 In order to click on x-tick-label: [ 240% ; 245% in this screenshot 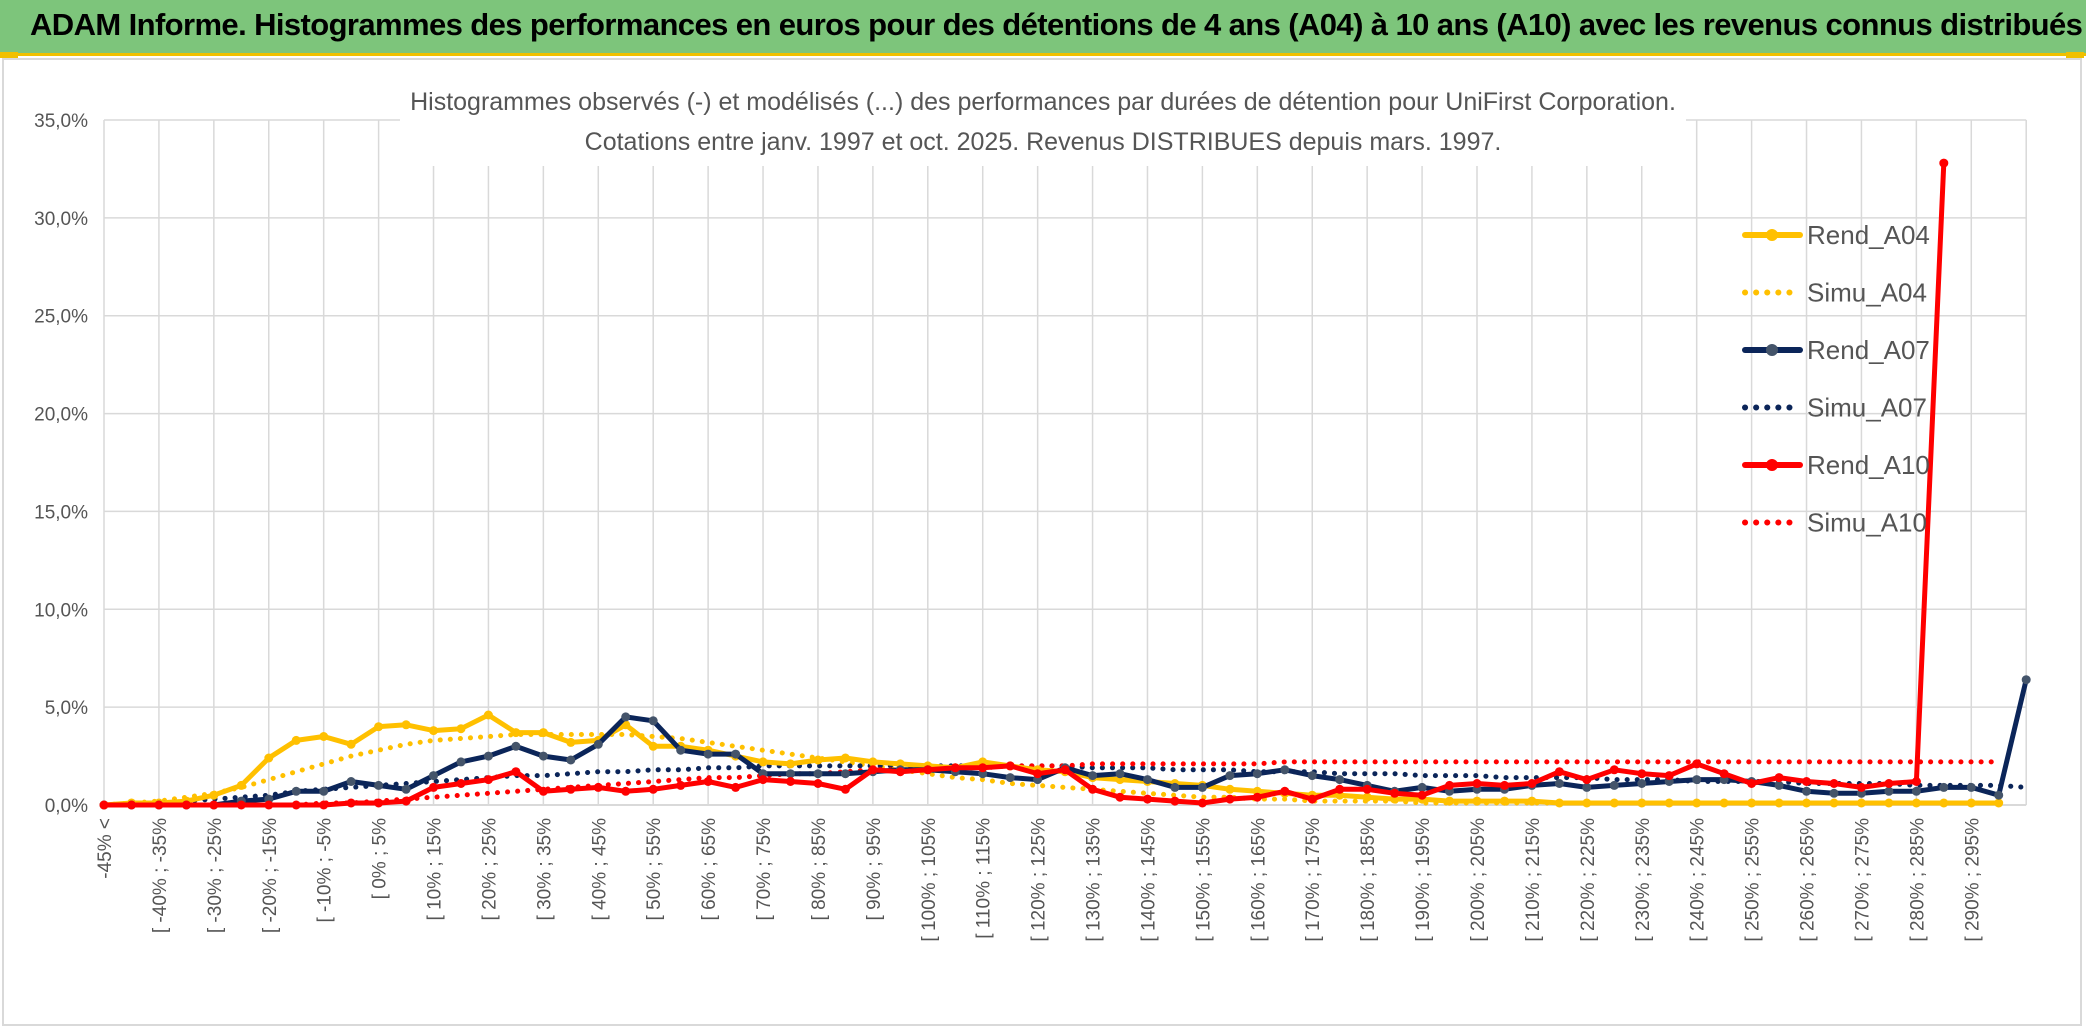, I will do `click(1698, 880)`.